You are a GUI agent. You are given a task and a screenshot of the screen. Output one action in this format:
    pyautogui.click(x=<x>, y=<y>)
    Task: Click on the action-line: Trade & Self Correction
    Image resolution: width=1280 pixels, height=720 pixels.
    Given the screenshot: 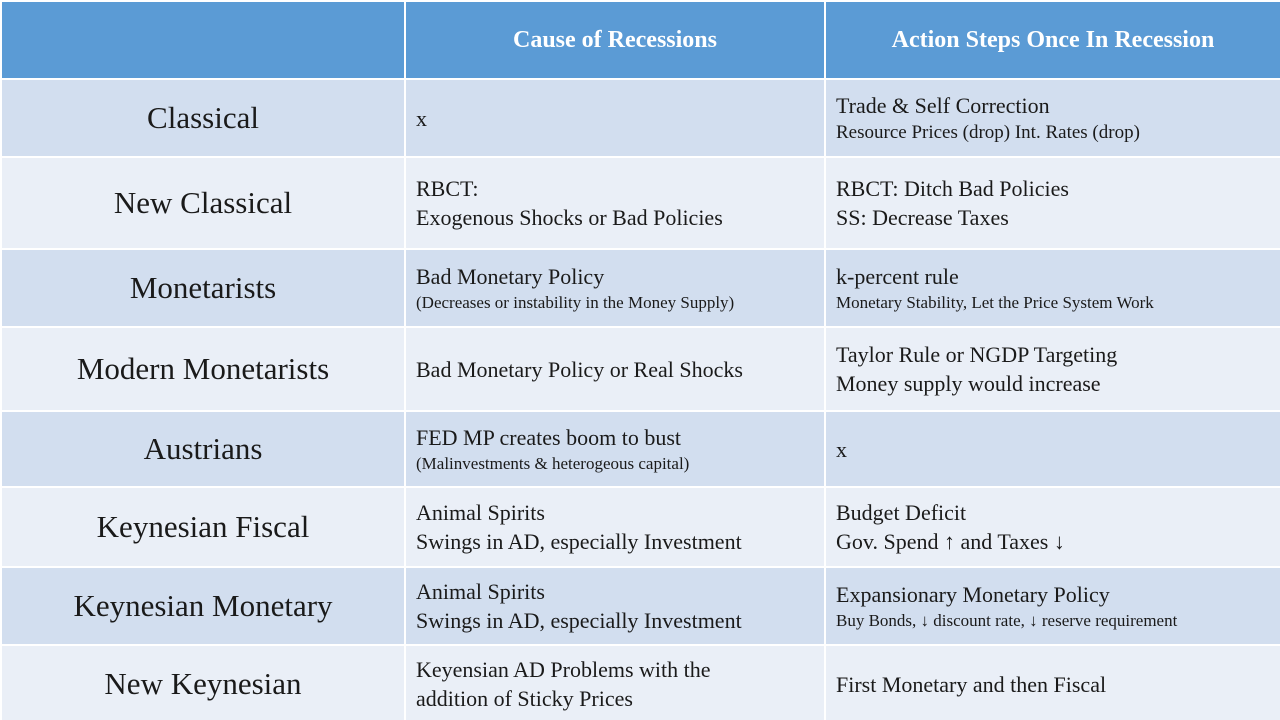 What is the action you would take?
    pyautogui.click(x=943, y=105)
    